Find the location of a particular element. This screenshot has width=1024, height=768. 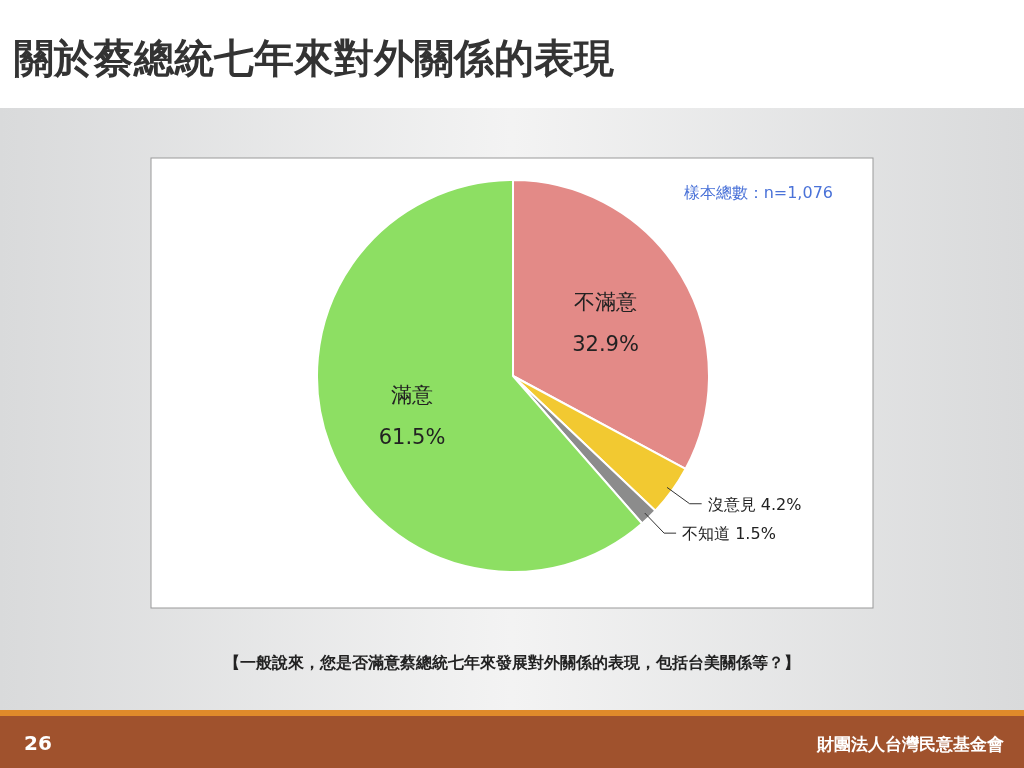

text: 【一般說來，您是否滿意蔡總統七年來發展對外關係的表現，包括台美關係等？】 is located at coordinates (512, 662).